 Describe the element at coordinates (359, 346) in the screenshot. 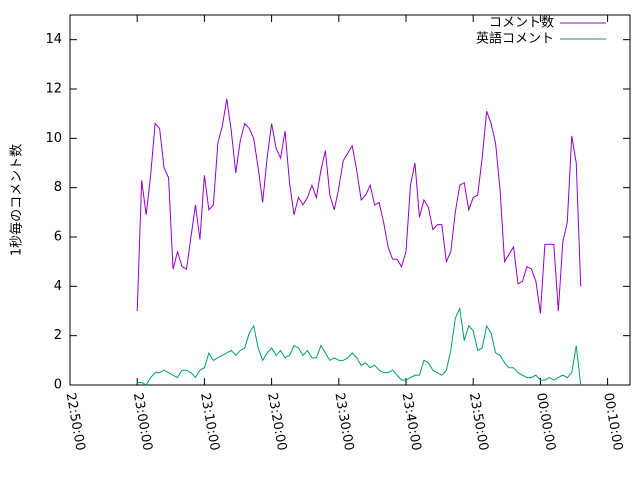

I see `data-line` at that location.